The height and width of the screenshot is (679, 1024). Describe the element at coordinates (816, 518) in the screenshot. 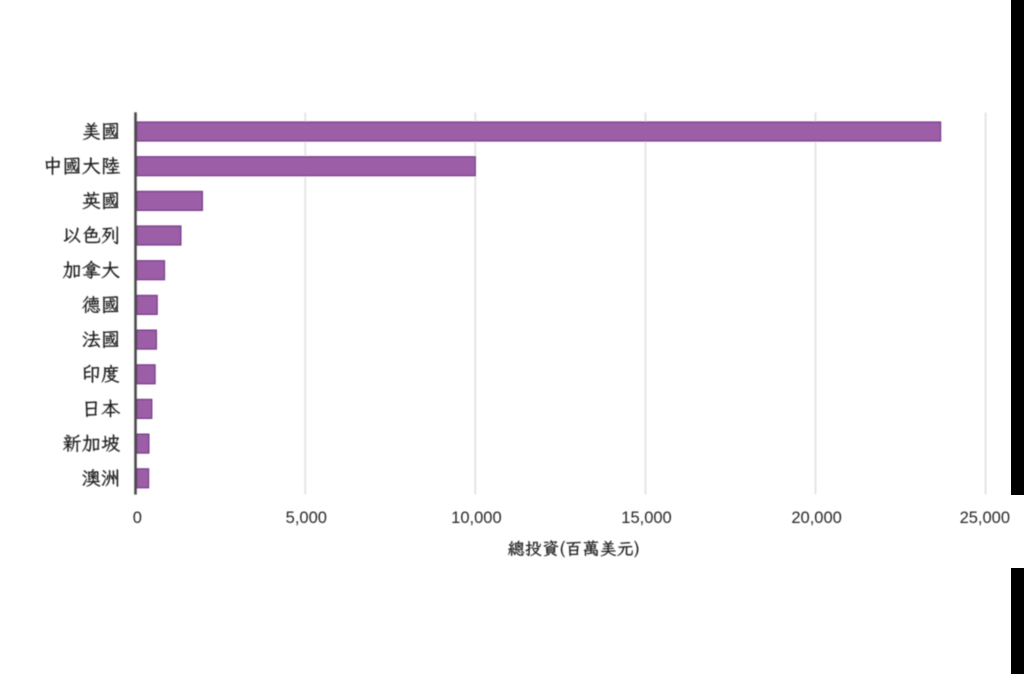

I see `svg-text: 20,000` at that location.